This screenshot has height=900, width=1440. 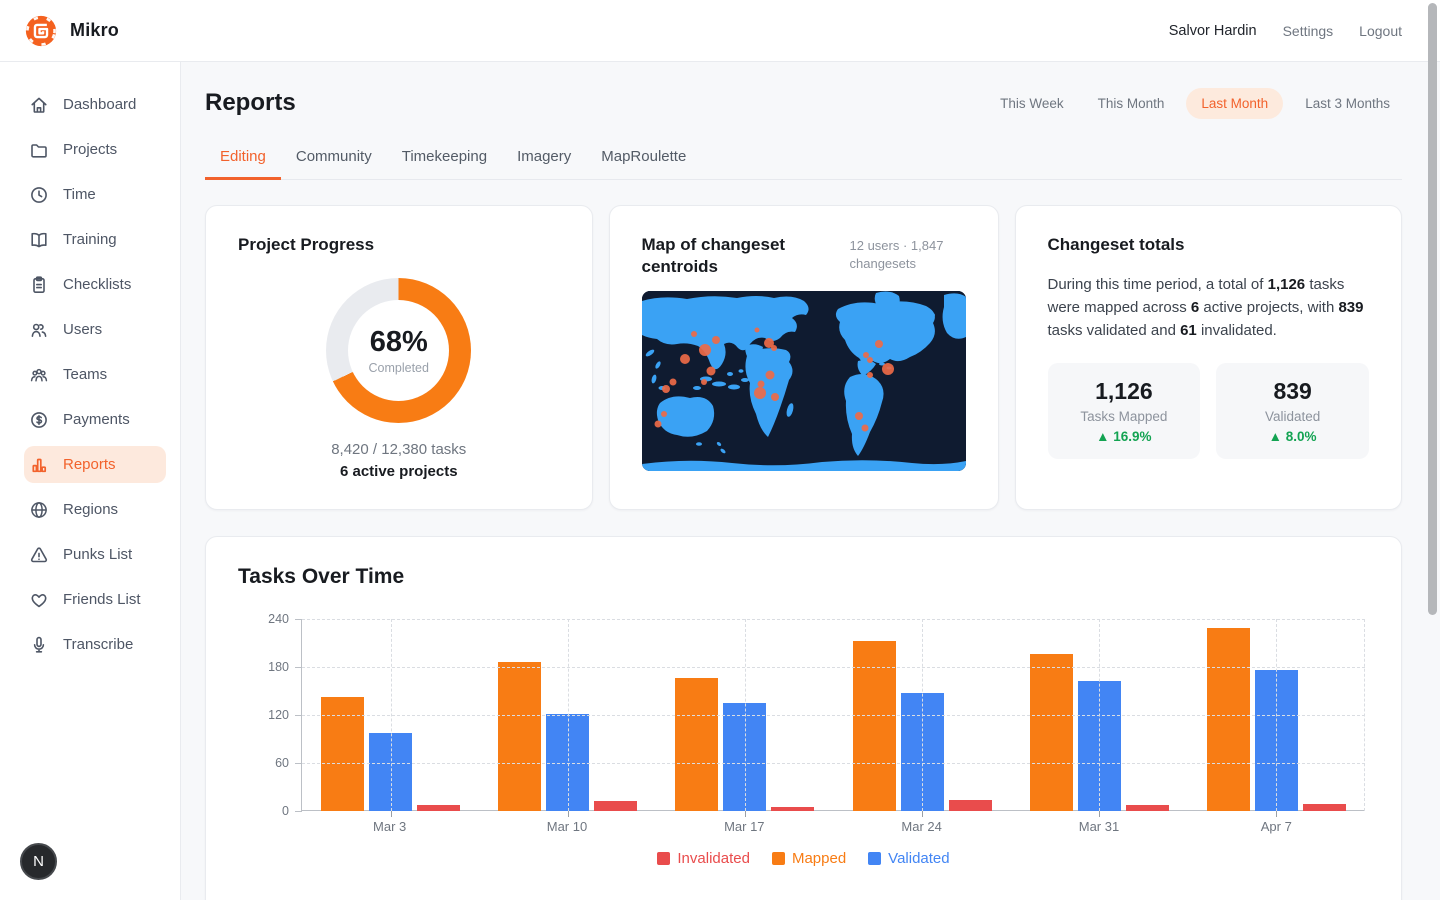 I want to click on sidebar-item-time: Time, so click(x=95, y=194).